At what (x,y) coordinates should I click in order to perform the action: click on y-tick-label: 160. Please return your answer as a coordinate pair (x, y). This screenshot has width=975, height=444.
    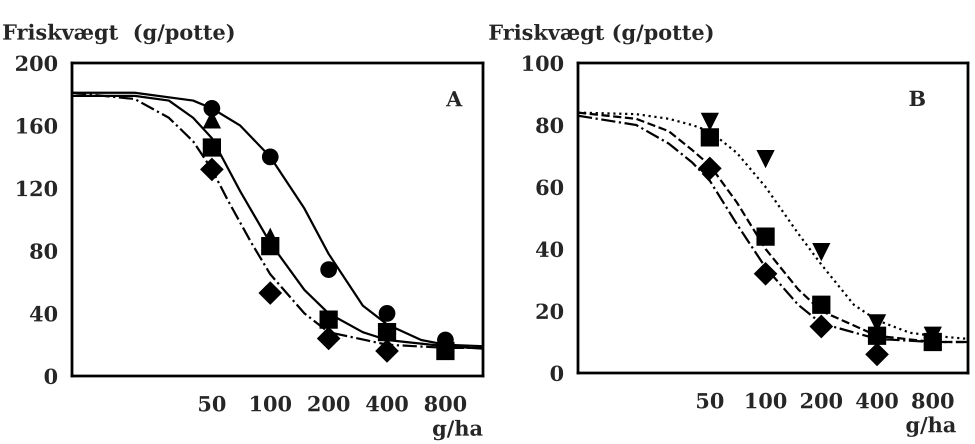
    Looking at the image, I should click on (37, 126).